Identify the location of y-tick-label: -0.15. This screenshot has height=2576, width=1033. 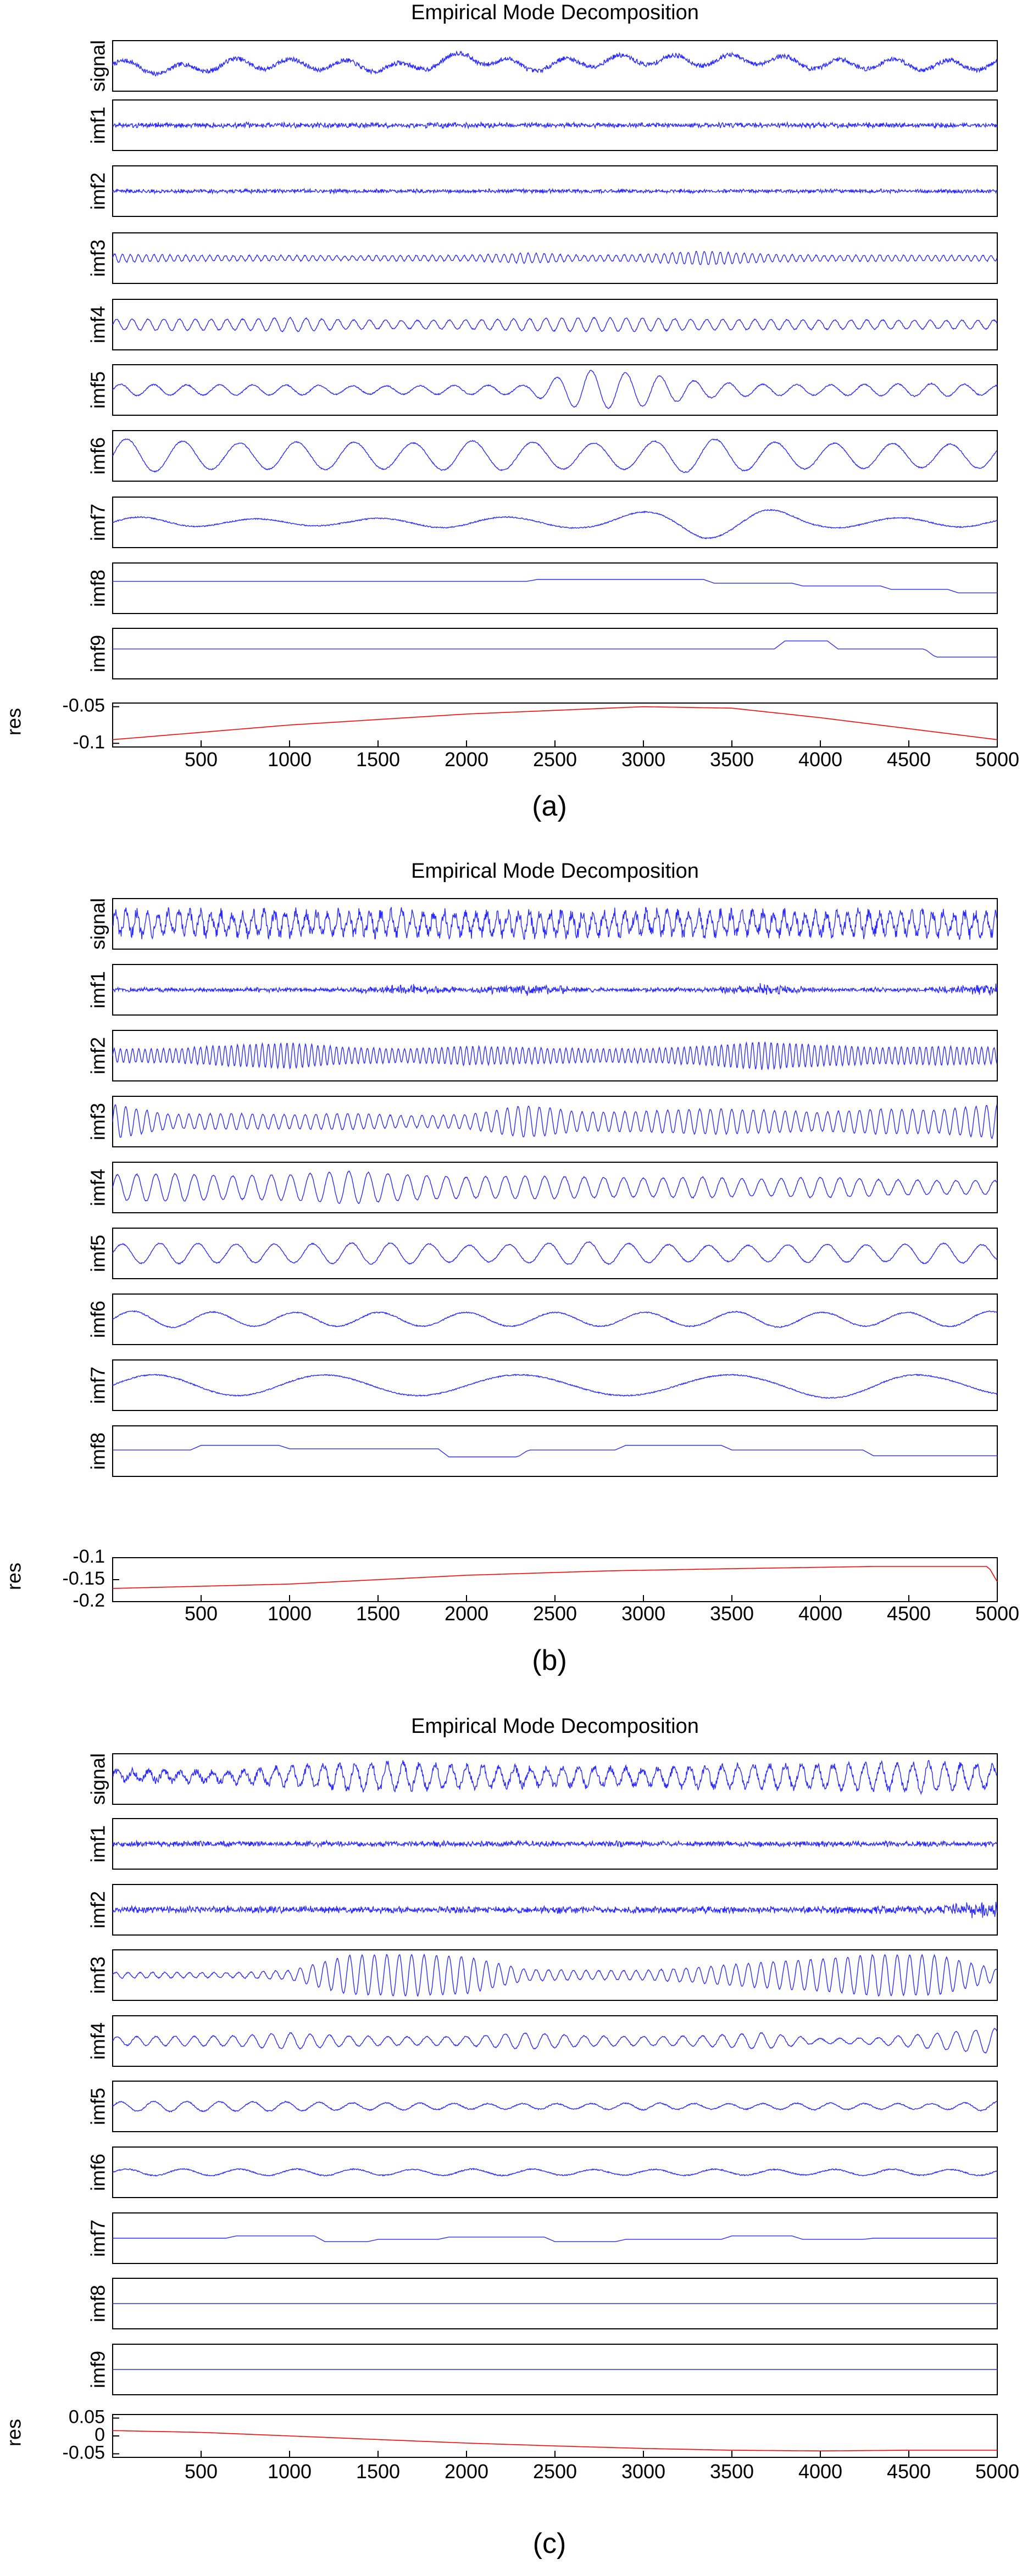
(84, 1578).